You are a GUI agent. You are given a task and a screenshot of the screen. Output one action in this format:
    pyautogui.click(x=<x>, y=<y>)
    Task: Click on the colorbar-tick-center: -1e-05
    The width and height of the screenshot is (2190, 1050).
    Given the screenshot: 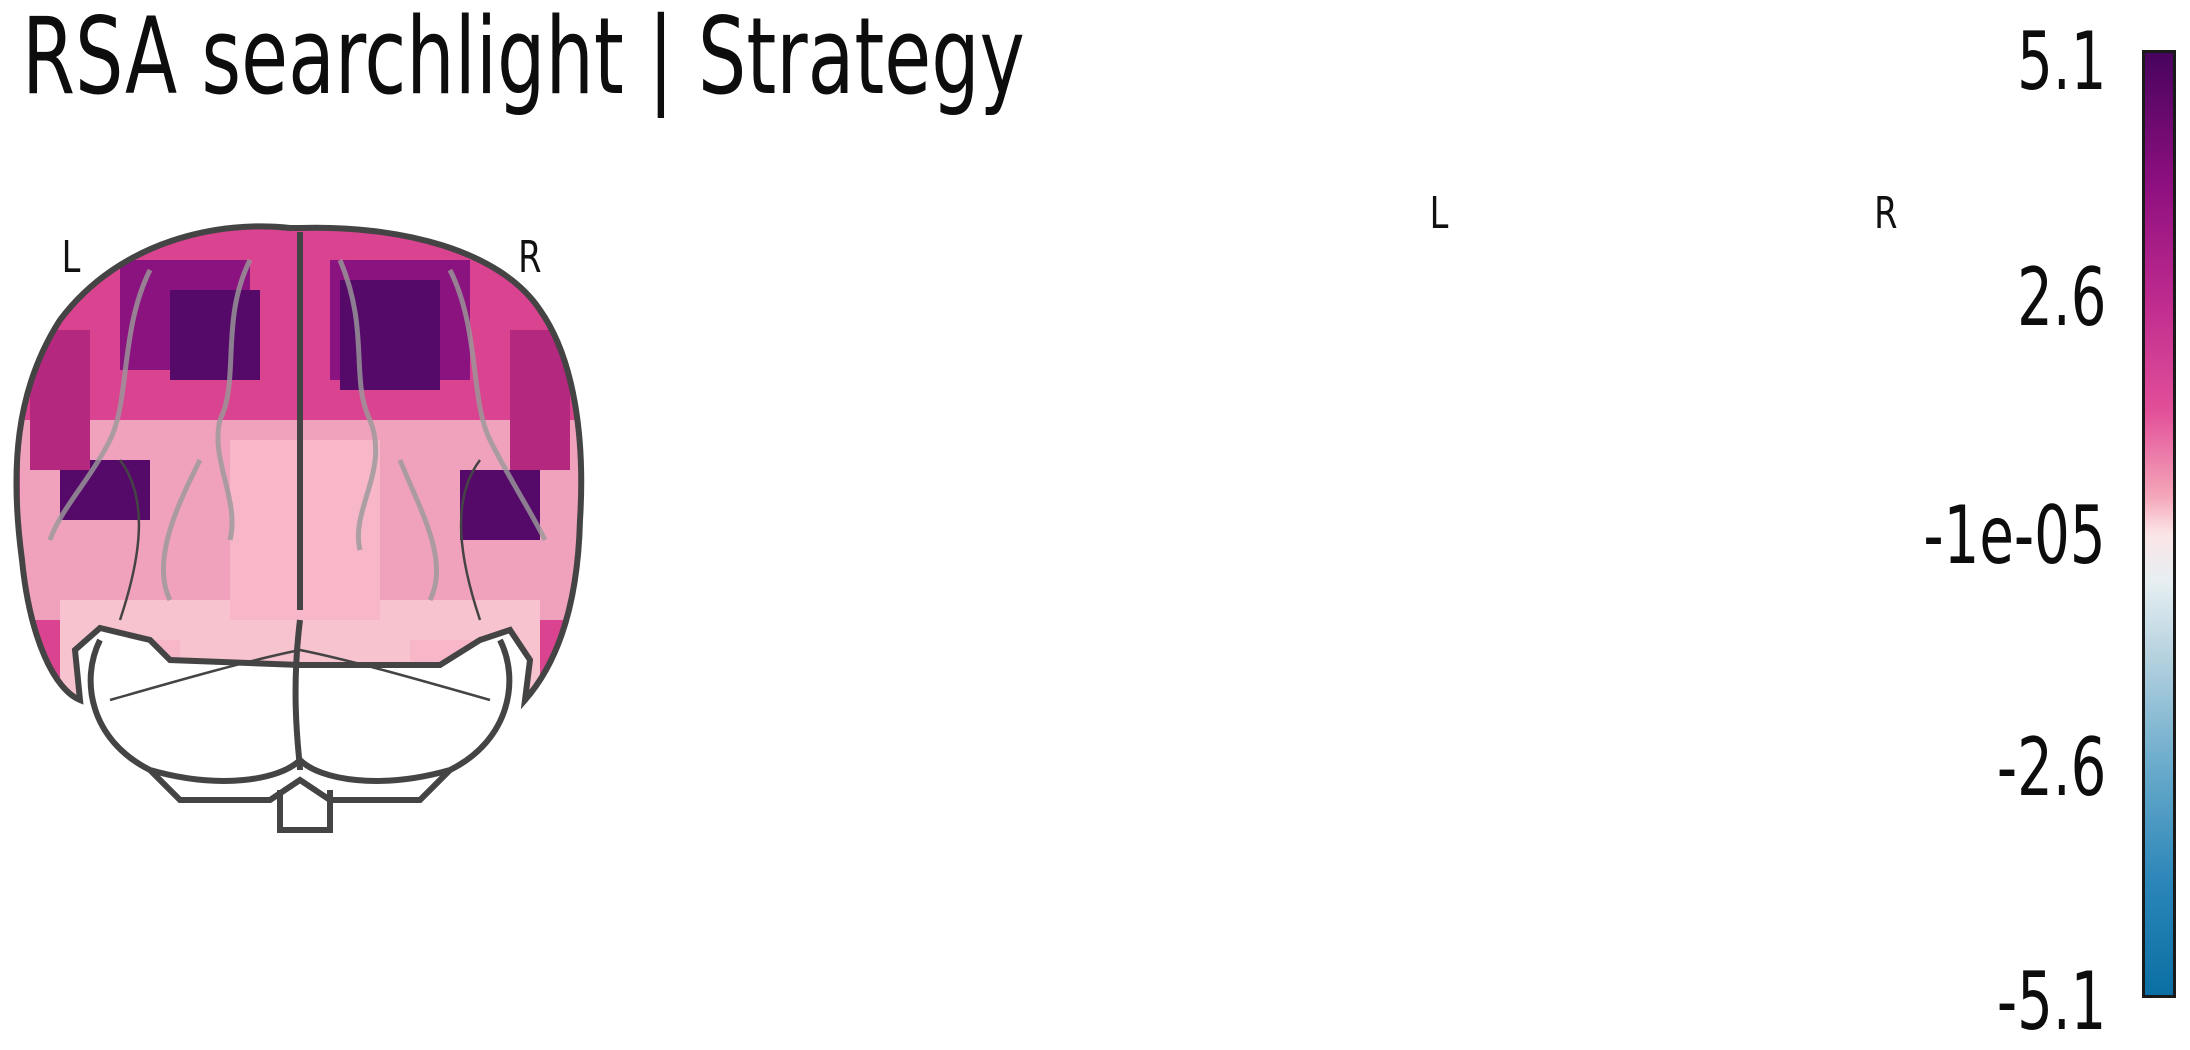 What is the action you would take?
    pyautogui.click(x=2014, y=535)
    